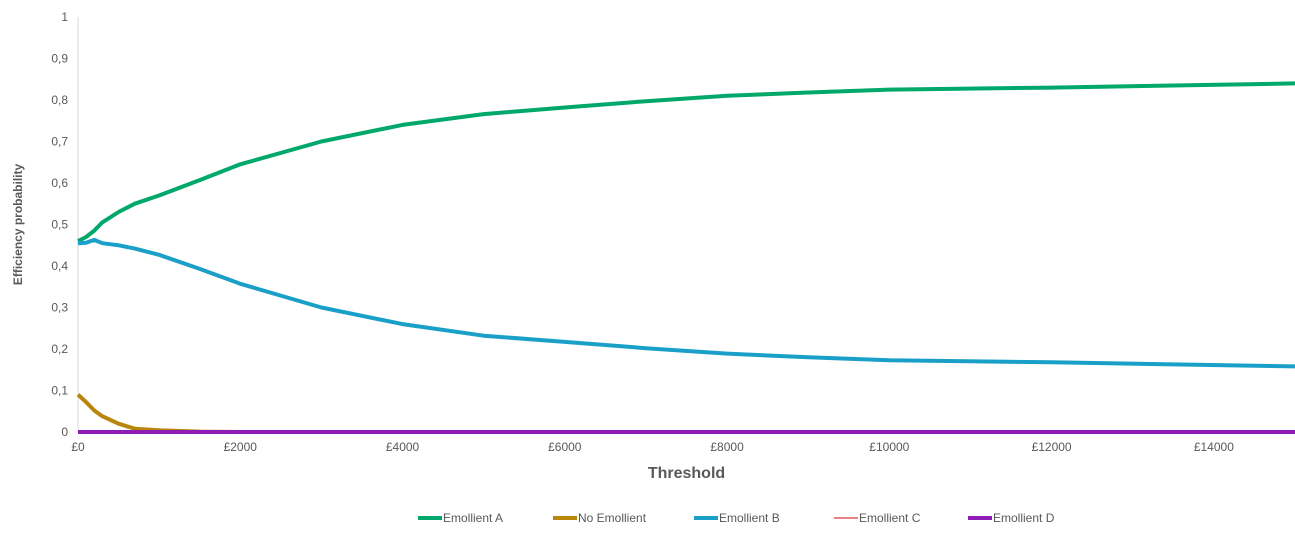 This screenshot has width=1295, height=536. What do you see at coordinates (686, 473) in the screenshot?
I see `x-axis-label: Threshold` at bounding box center [686, 473].